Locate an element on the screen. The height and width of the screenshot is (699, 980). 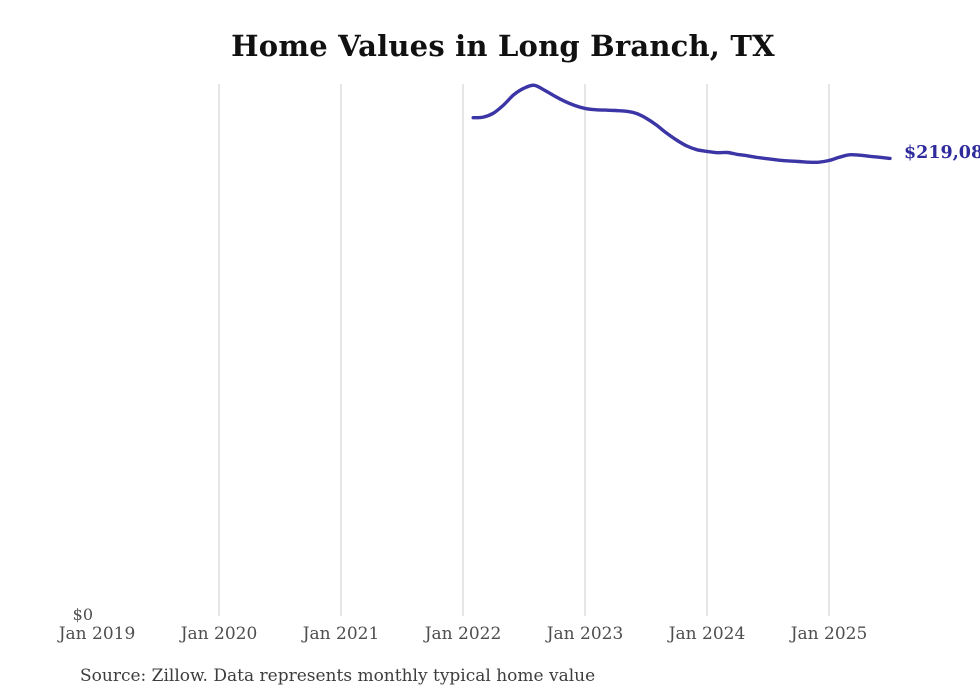
x-tick-label: Jan 2024 is located at coordinates (707, 634).